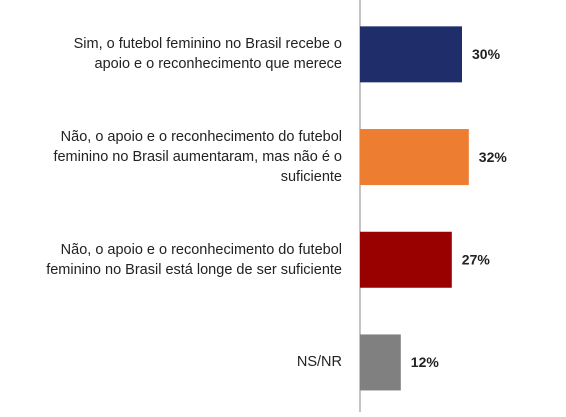 The image size is (566, 417). I want to click on category-label: NS/NR, so click(319, 362).